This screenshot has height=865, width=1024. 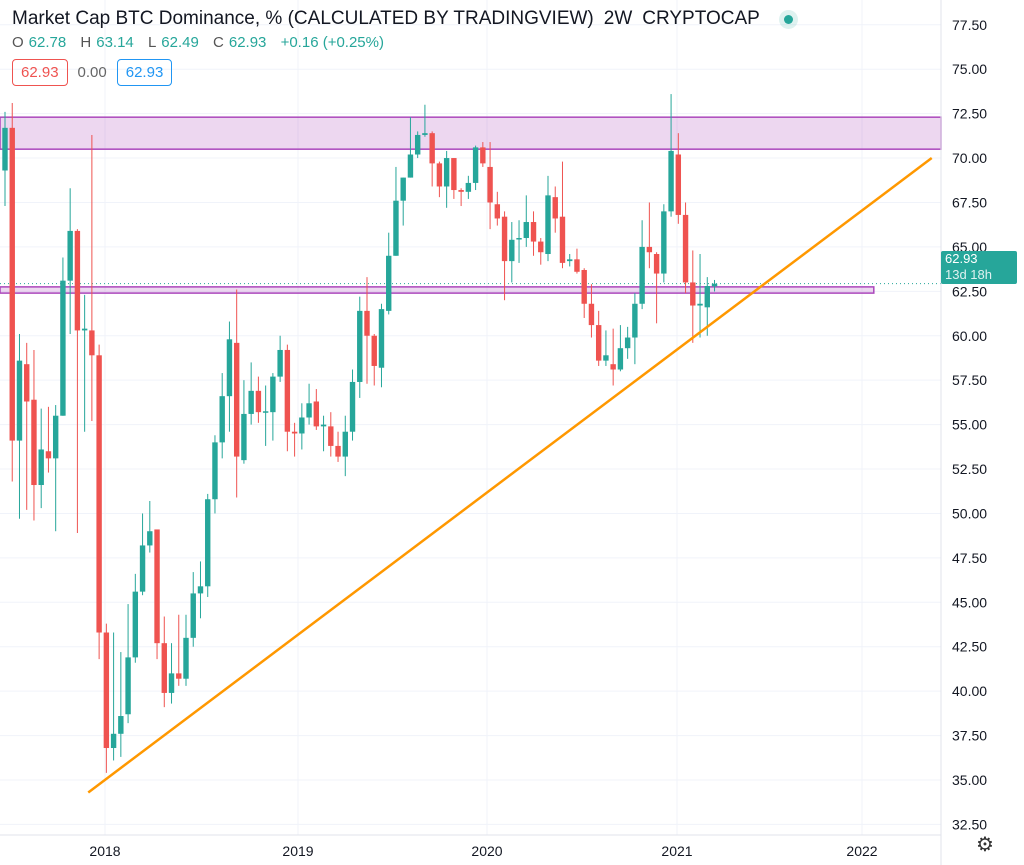 I want to click on trade-buttons: 62.93 0.00 62.93, so click(x=402, y=72).